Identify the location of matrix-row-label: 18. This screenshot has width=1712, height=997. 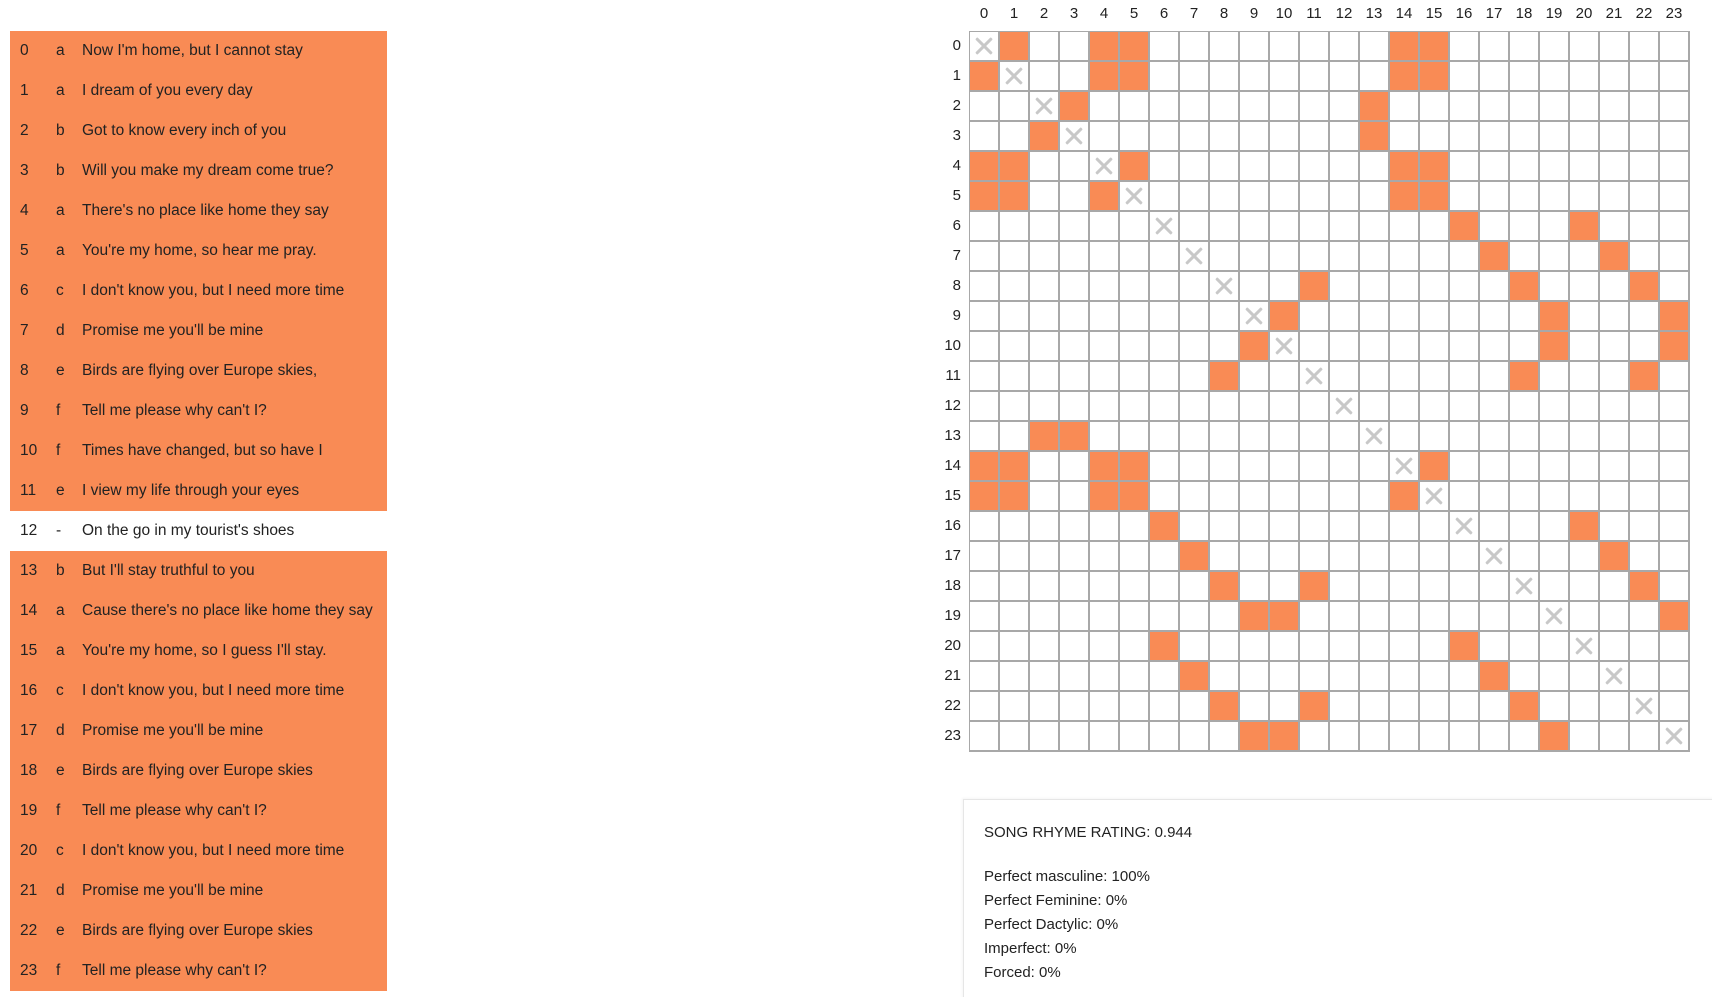
(952, 585).